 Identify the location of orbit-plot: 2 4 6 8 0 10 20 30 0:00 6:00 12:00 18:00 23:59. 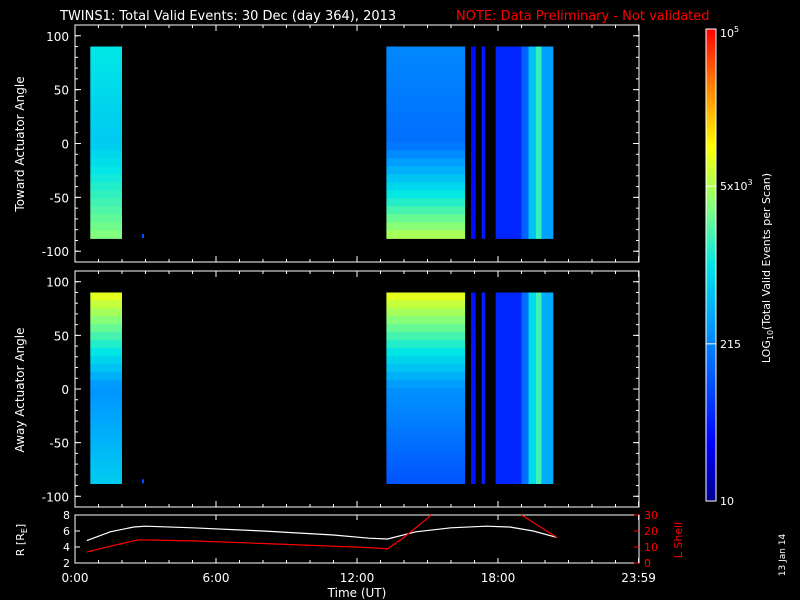
(360, 547).